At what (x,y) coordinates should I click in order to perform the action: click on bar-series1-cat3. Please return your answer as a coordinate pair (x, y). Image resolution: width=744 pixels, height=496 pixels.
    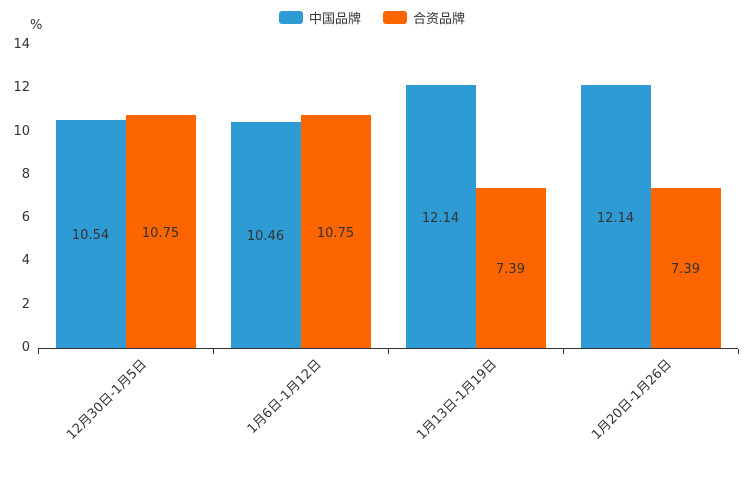
    Looking at the image, I should click on (440, 216).